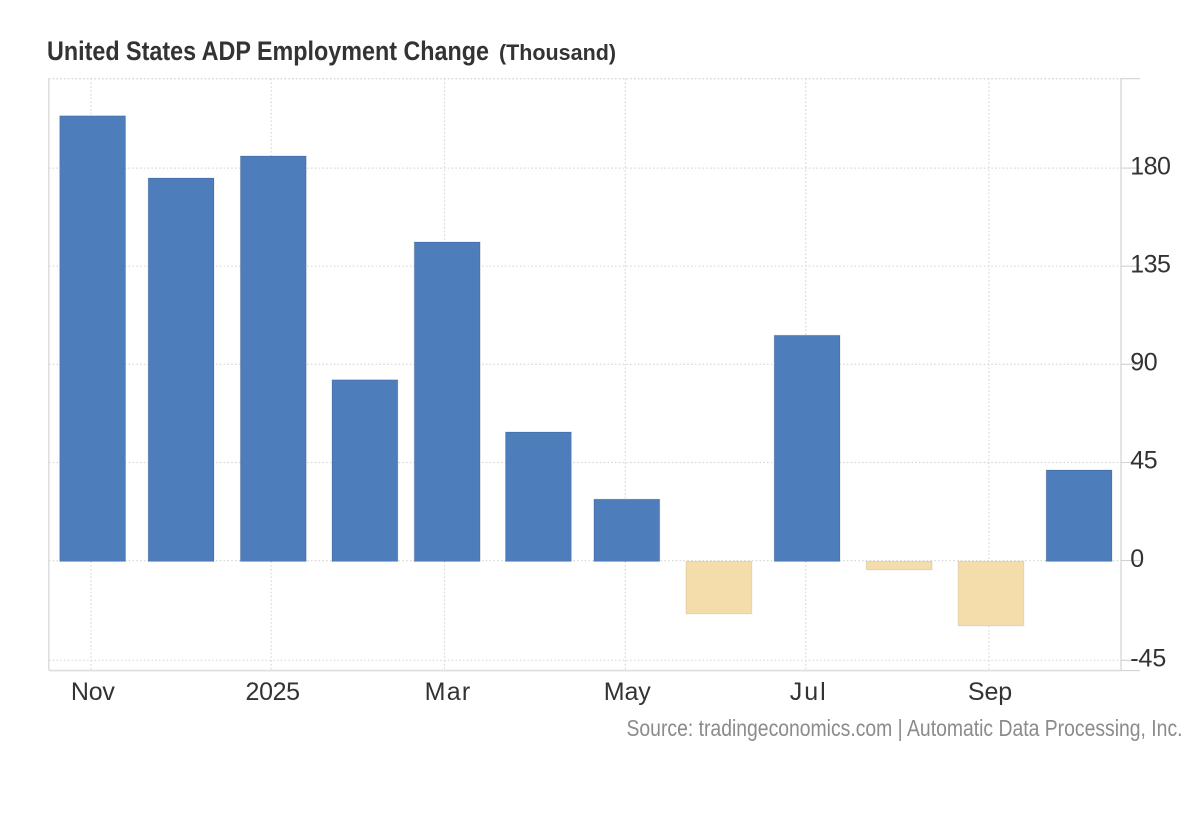 The image size is (1200, 820). I want to click on svg-text: 45, so click(1143, 461).